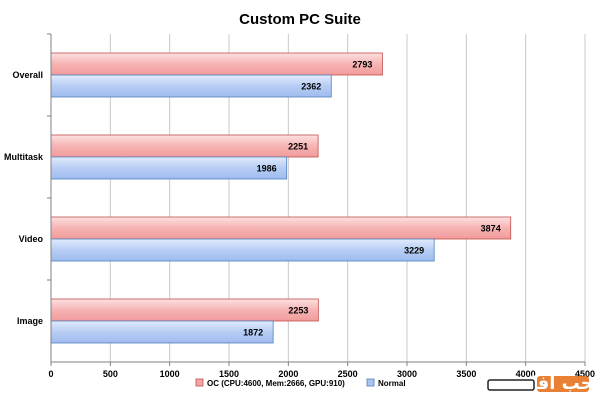 This screenshot has height=402, width=600. What do you see at coordinates (298, 147) in the screenshot?
I see `data-label: 2251` at bounding box center [298, 147].